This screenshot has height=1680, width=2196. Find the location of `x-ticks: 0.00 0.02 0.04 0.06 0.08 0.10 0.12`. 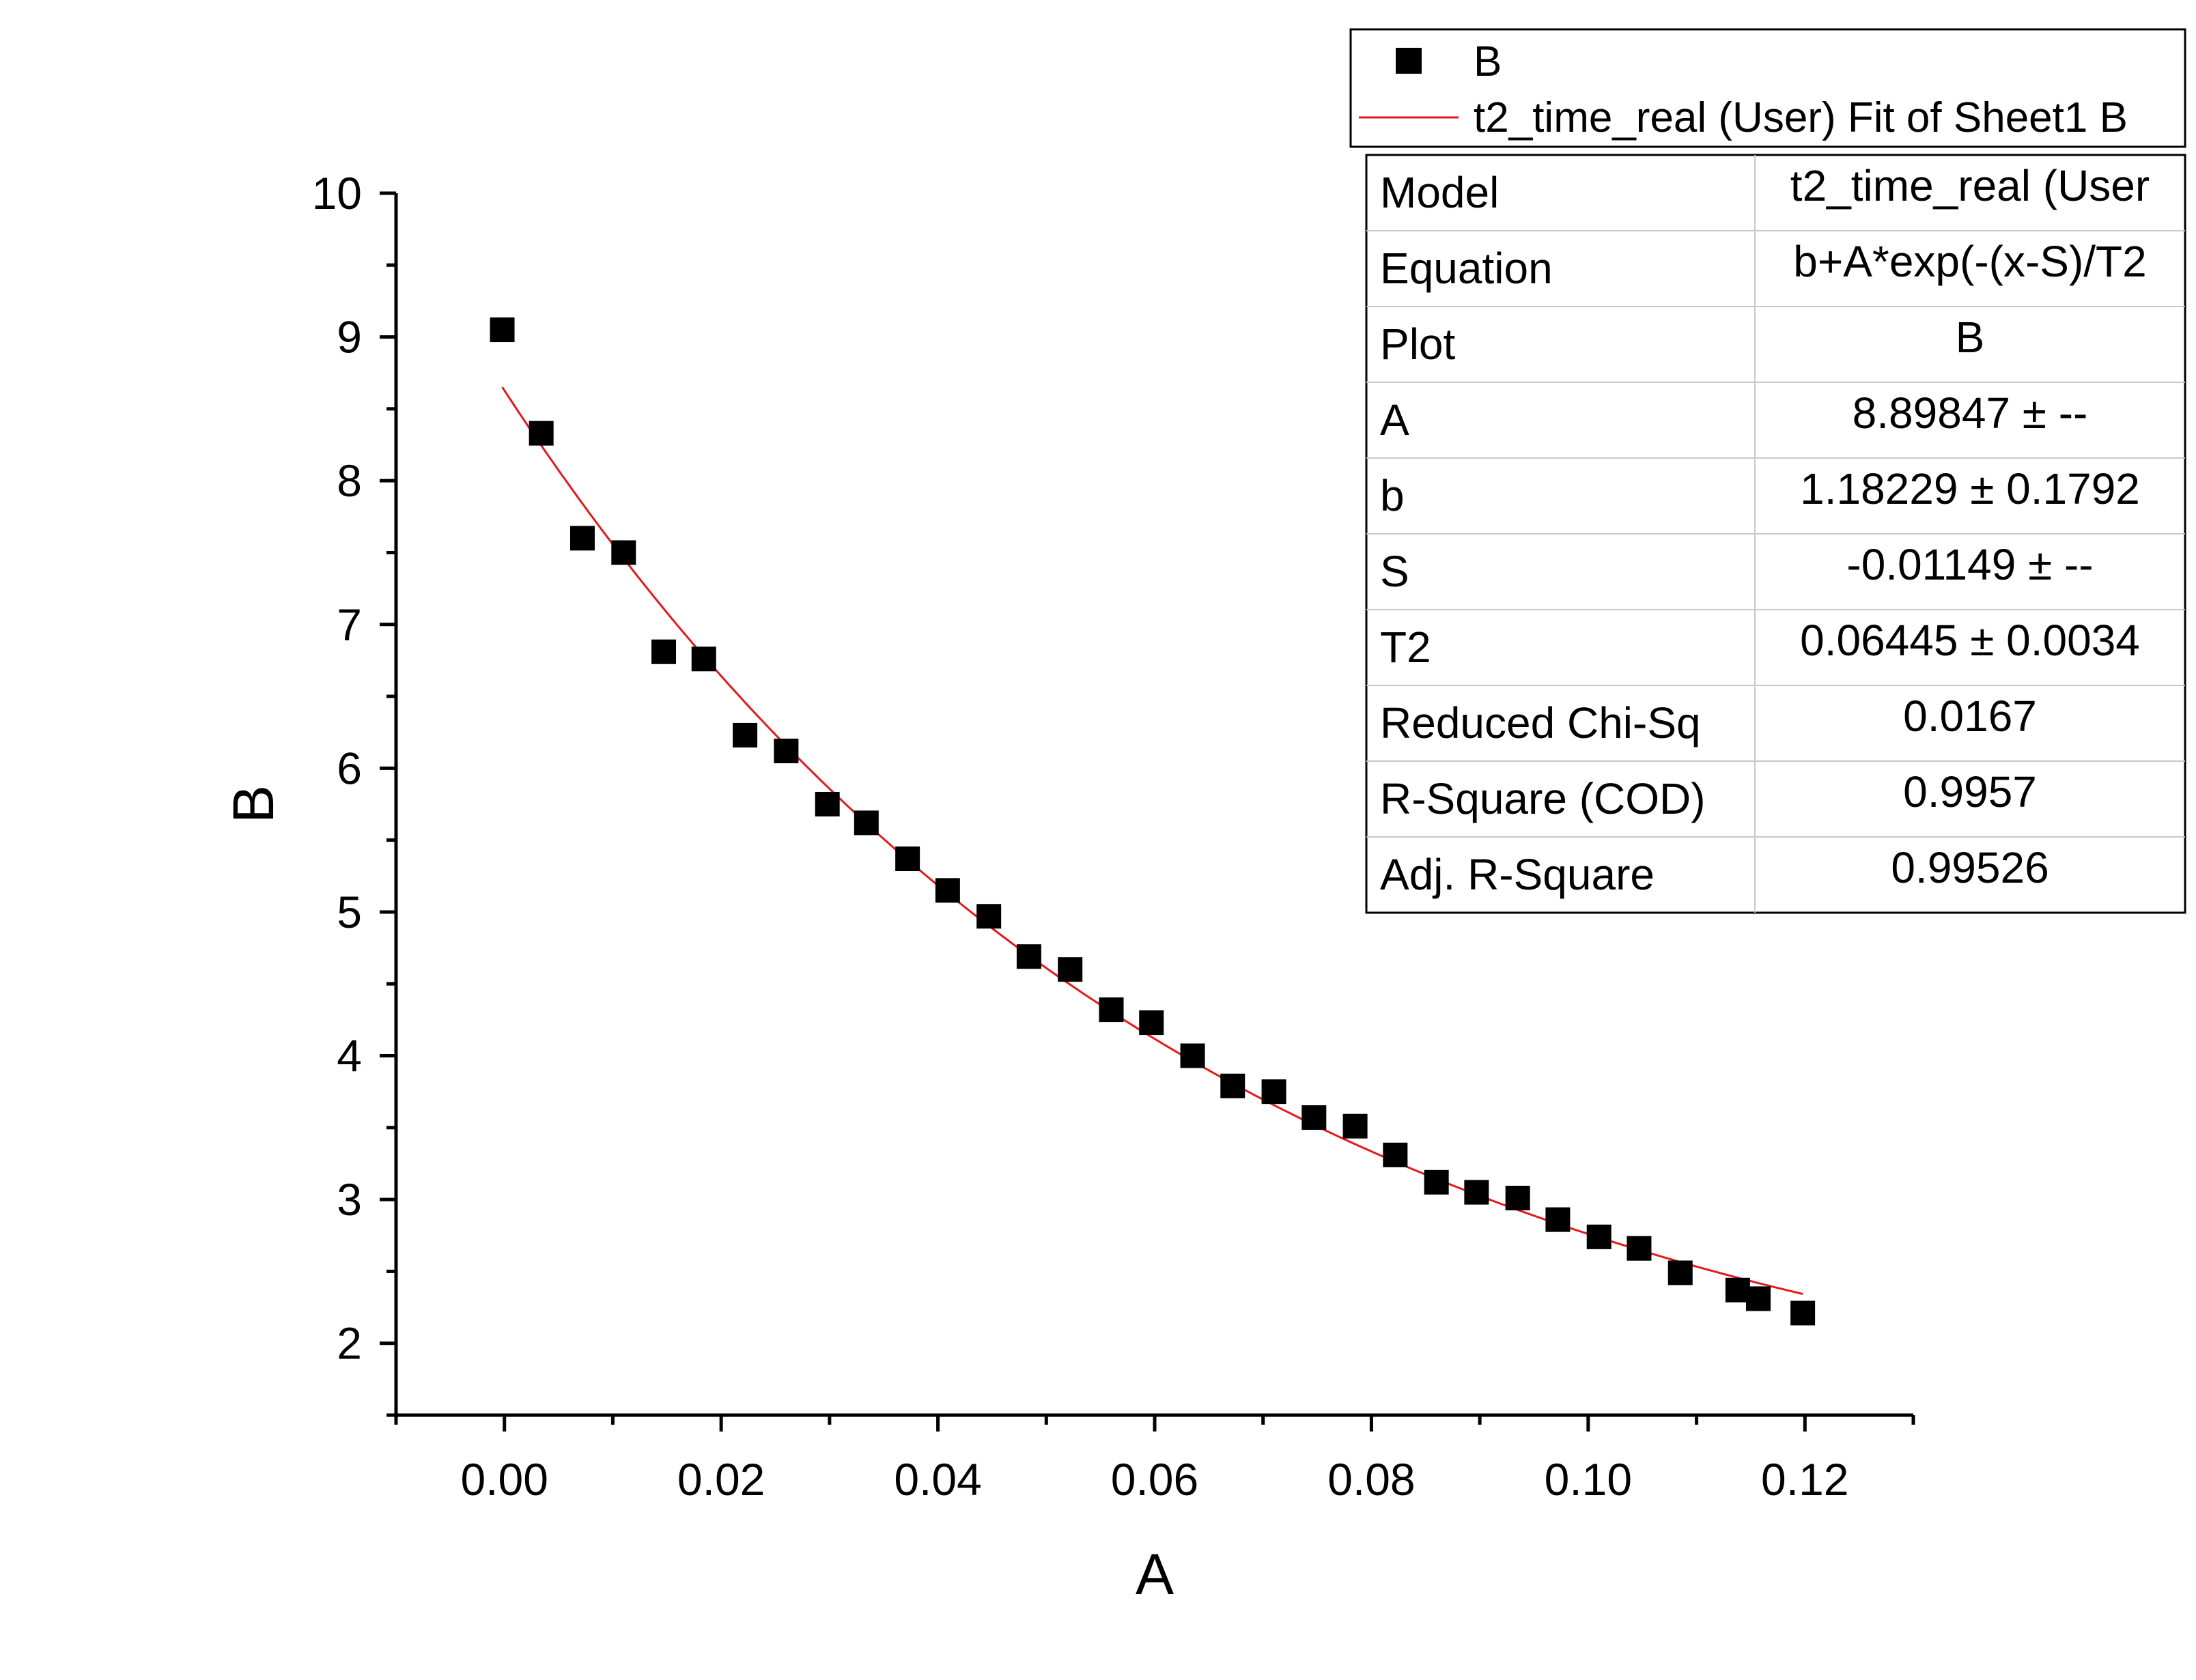

x-ticks: 0.00 0.02 0.04 0.06 0.08 0.10 0.12 is located at coordinates (1154, 1460).